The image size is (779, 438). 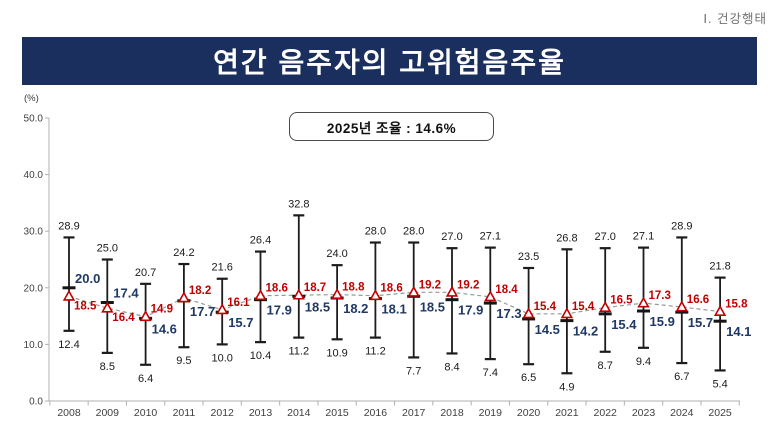 I want to click on navy-value-label: 18.1, so click(x=393, y=309).